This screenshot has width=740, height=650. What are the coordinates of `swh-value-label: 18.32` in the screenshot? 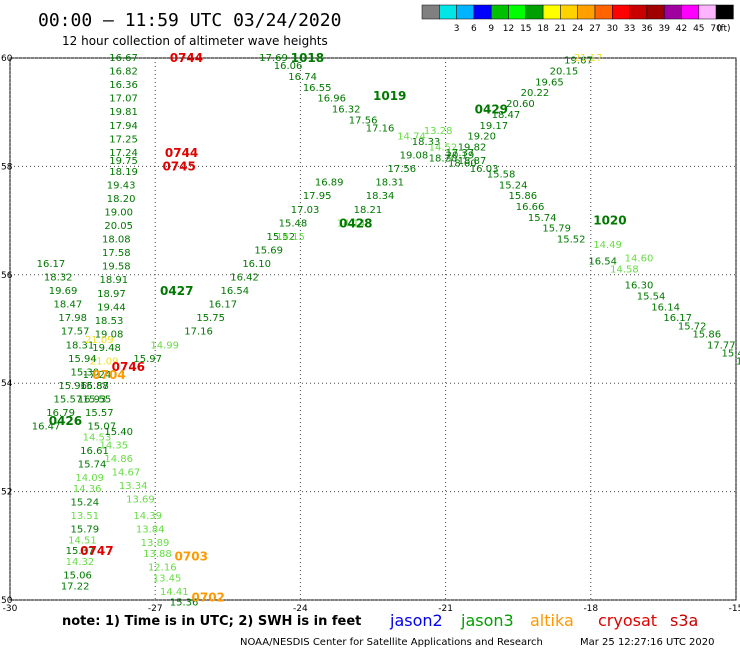 It's located at (58, 278).